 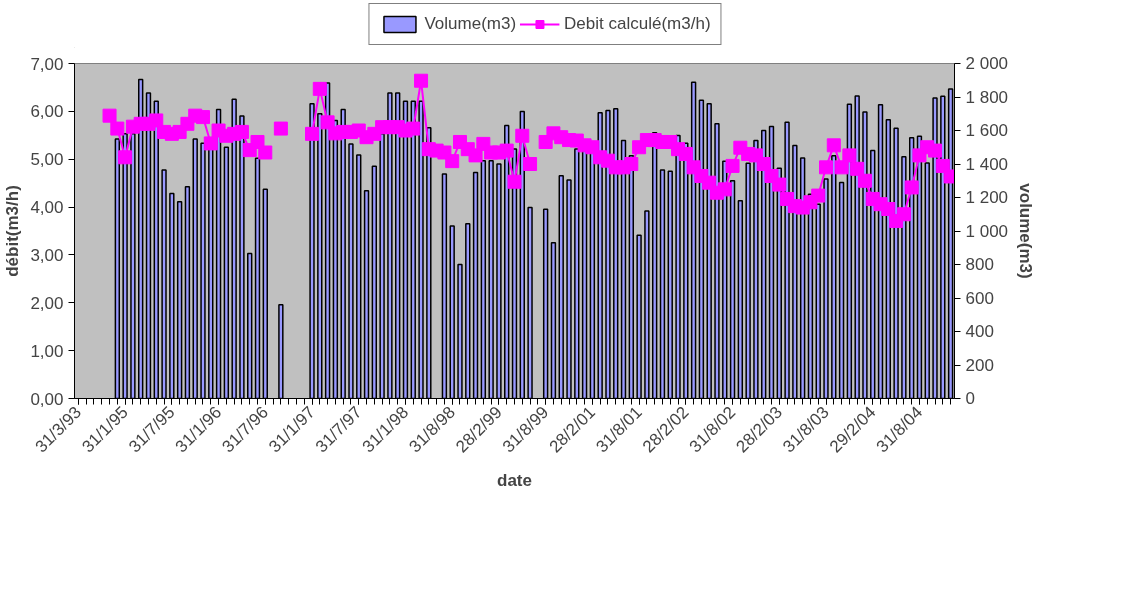 I want to click on y2-tick-label: 400, so click(x=979, y=331).